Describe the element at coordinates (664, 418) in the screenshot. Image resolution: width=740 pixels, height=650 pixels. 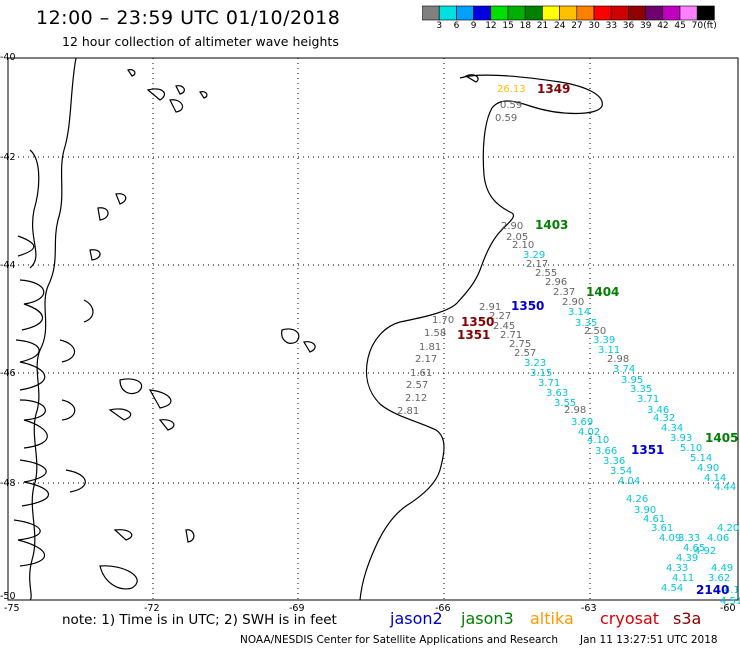
I see `wave-height-label: 4.32` at that location.